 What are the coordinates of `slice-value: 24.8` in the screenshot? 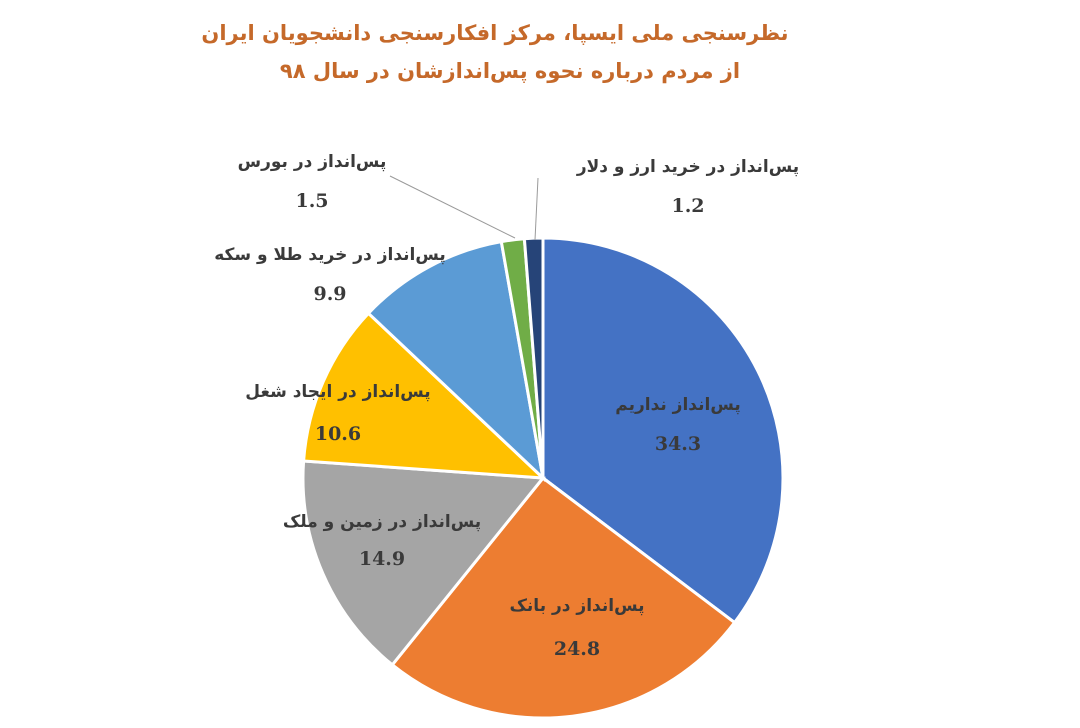 It's located at (577, 649).